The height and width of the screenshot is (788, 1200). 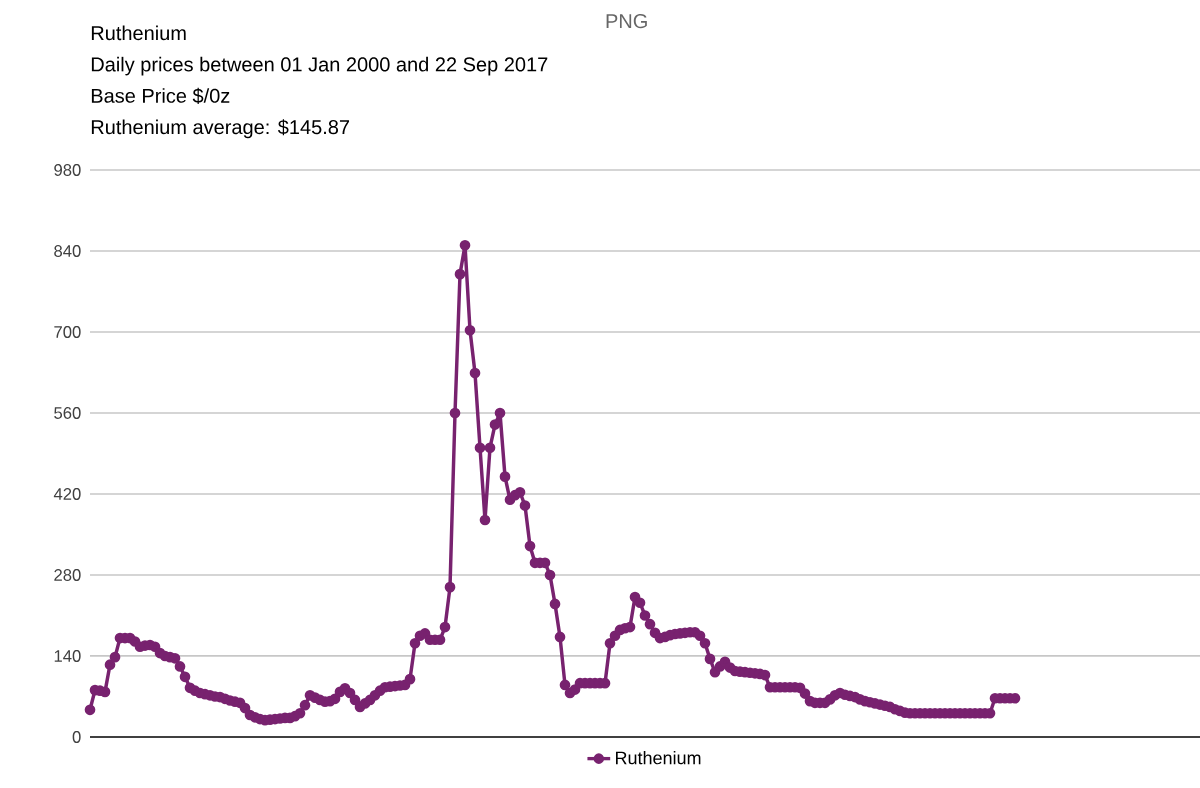 I want to click on y-tick-label: 0, so click(x=76, y=737).